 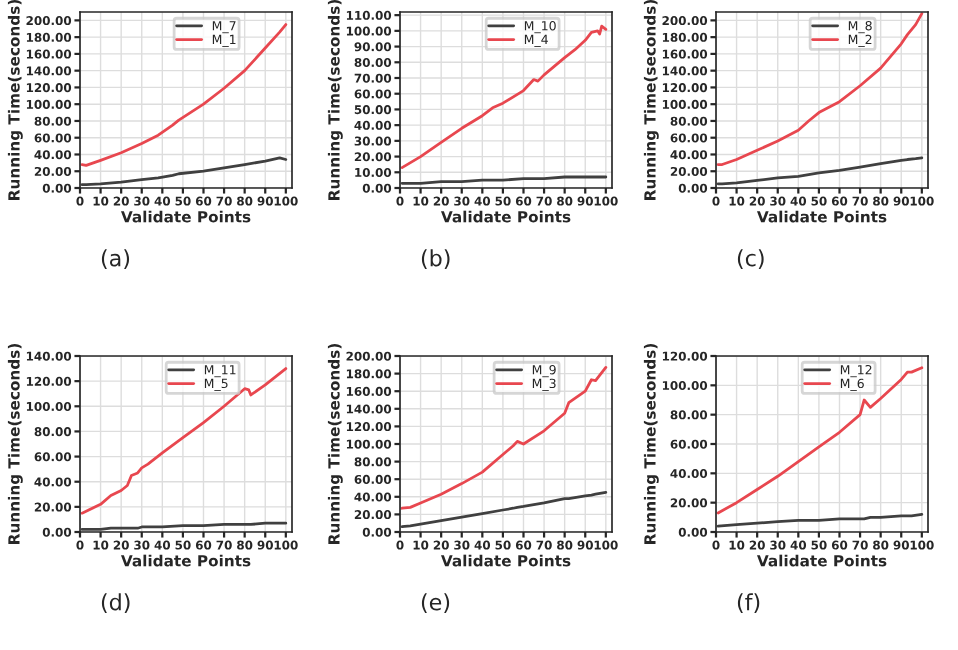 What do you see at coordinates (435, 603) in the screenshot?
I see `text: (e)` at bounding box center [435, 603].